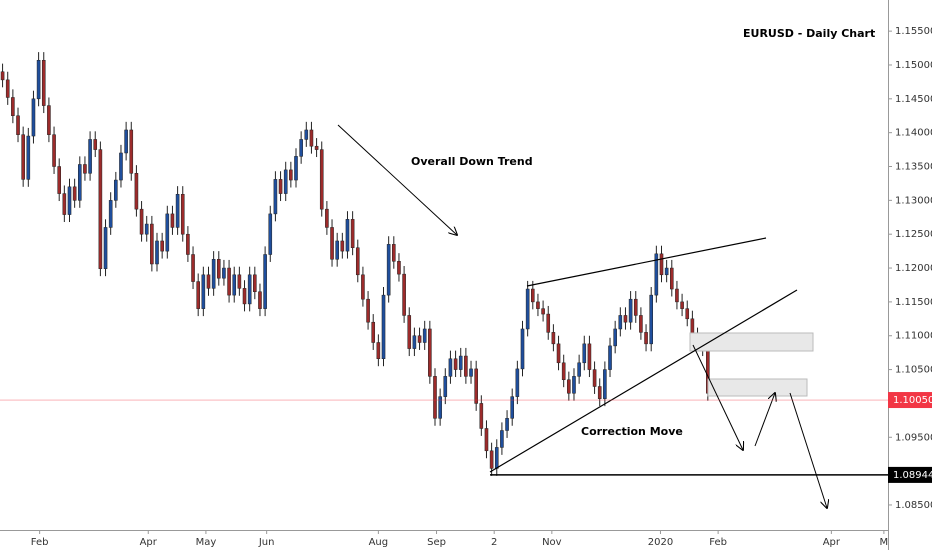 This screenshot has height=550, width=932. I want to click on trendline, so click(646, 262).